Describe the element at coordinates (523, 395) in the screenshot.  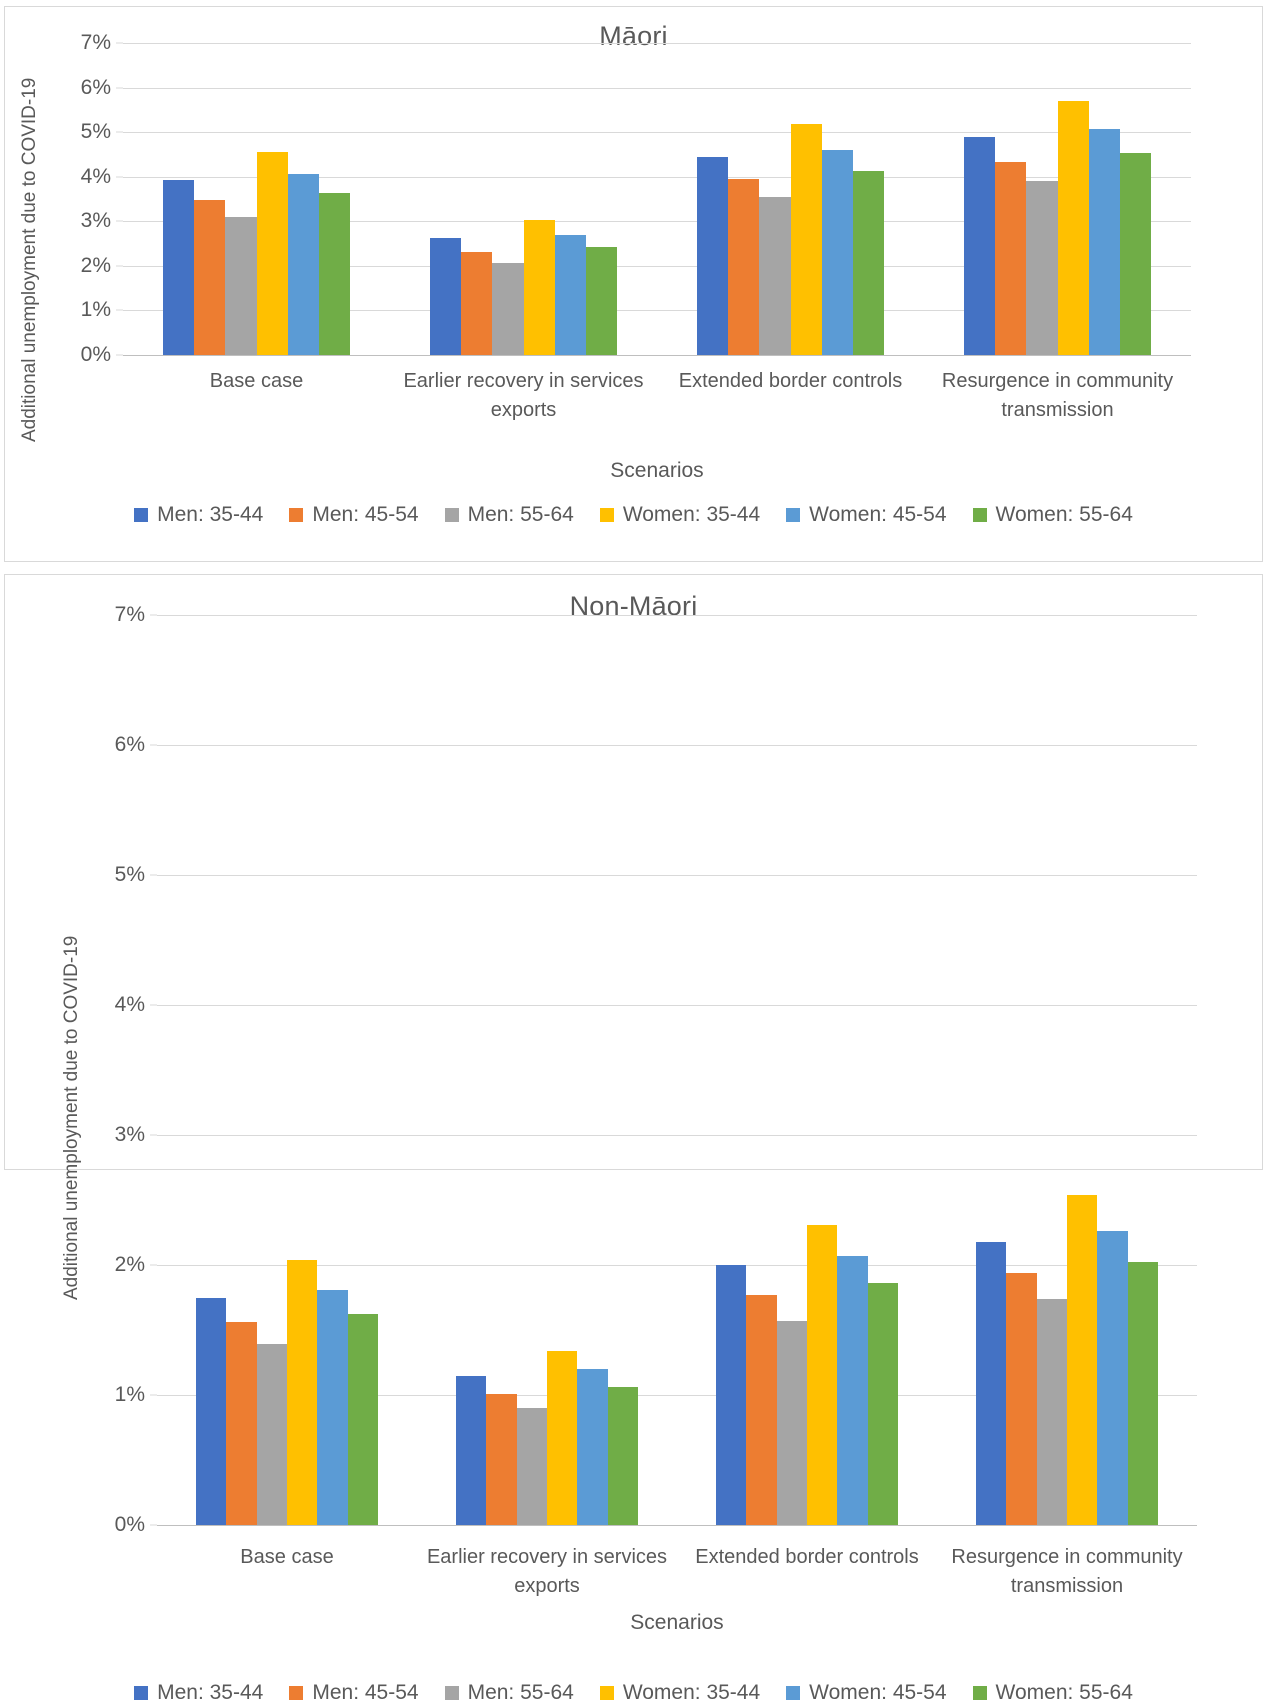
I see `x-axis-category-label: Earlier recovery in services exports` at that location.